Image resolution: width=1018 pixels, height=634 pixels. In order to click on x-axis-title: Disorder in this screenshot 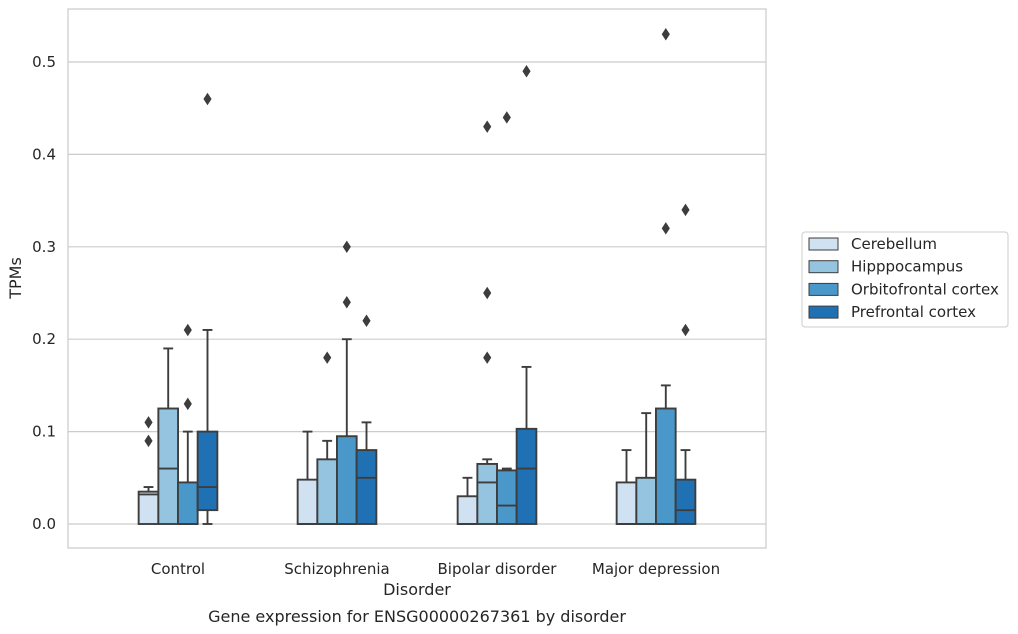, I will do `click(417, 589)`.